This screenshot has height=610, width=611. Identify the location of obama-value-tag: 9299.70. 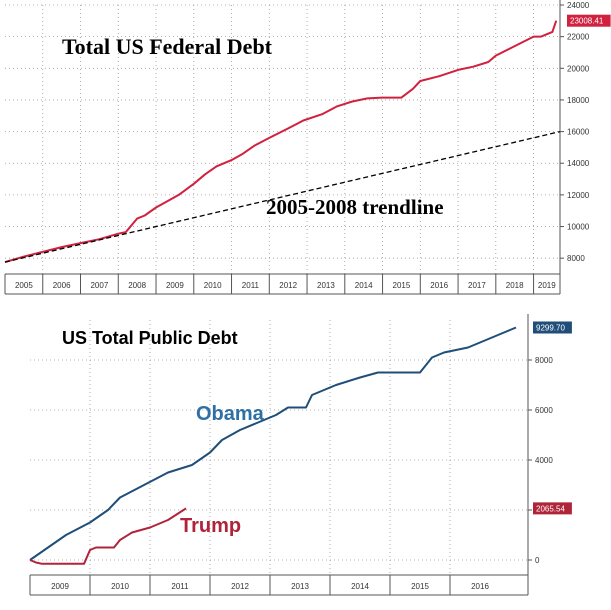
(552, 327).